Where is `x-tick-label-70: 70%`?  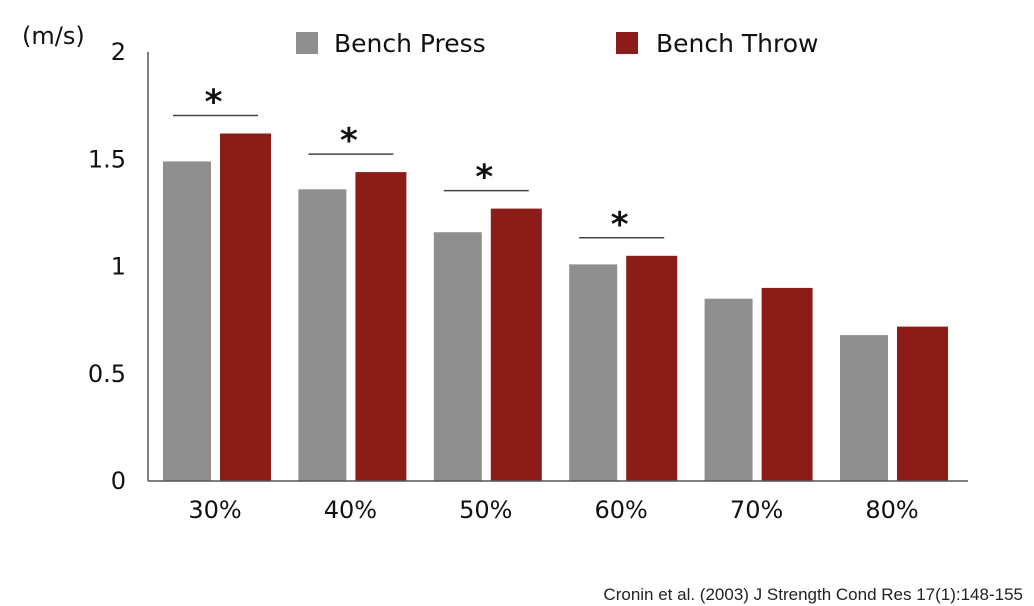 x-tick-label-70: 70% is located at coordinates (756, 510).